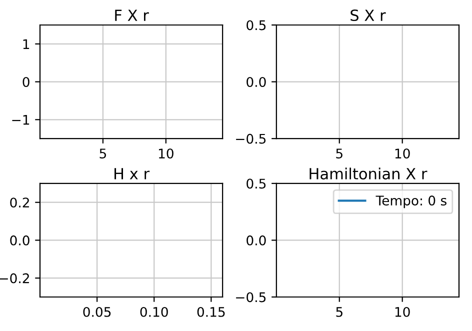  What do you see at coordinates (369, 174) in the screenshot?
I see `chart-title: Hamiltonian X r` at bounding box center [369, 174].